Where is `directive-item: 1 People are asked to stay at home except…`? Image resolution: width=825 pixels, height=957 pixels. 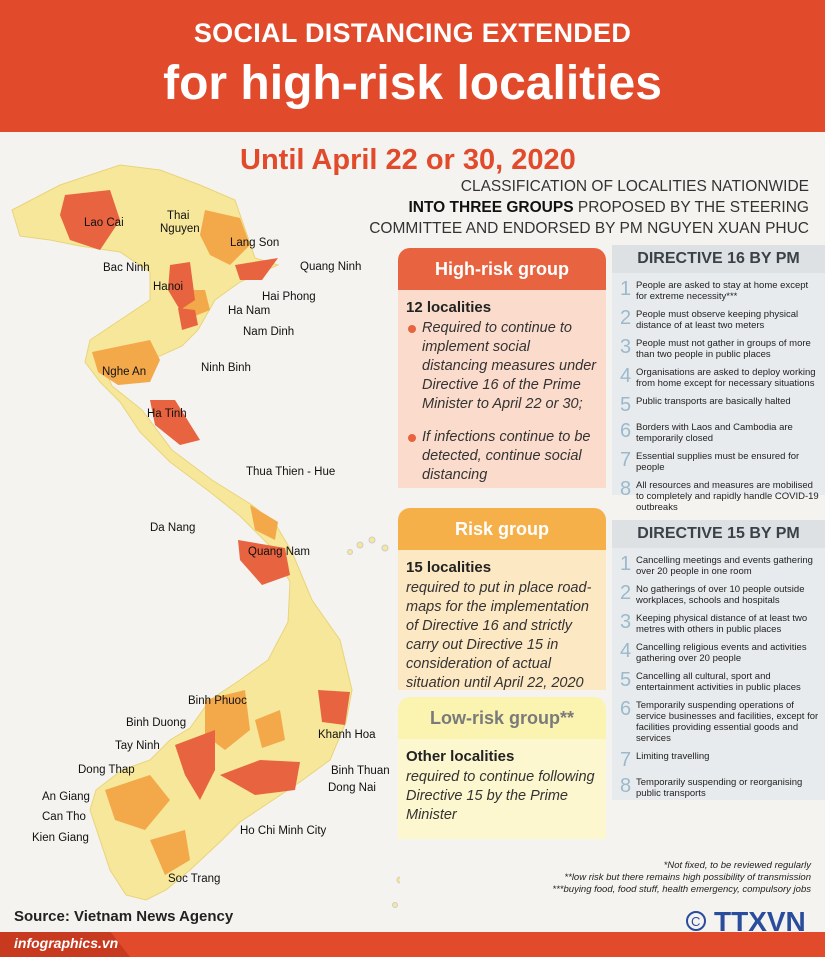
directive-item: 1 People are asked to stay at home except… is located at coordinates (718, 290).